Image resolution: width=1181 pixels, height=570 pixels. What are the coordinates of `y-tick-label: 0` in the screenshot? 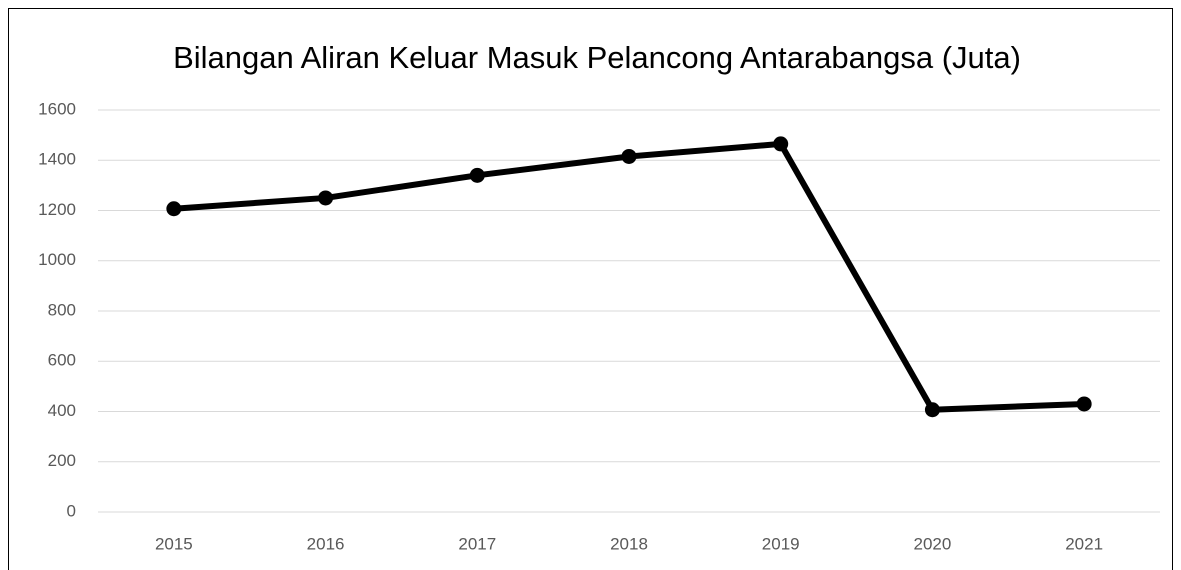 It's located at (71, 510).